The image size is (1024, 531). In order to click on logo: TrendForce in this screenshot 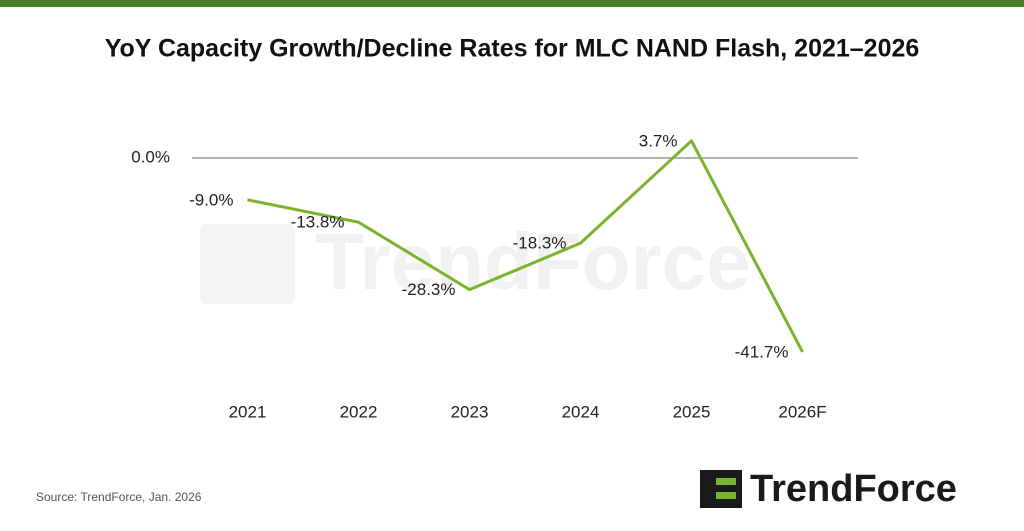, I will do `click(853, 489)`.